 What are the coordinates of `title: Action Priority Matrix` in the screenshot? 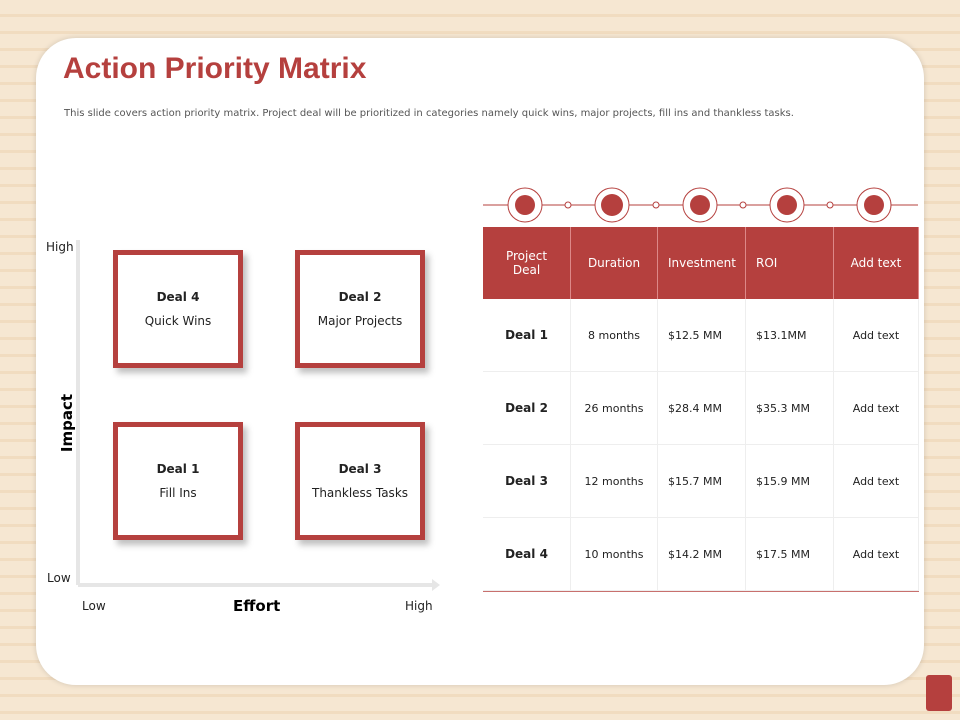 It's located at (215, 68).